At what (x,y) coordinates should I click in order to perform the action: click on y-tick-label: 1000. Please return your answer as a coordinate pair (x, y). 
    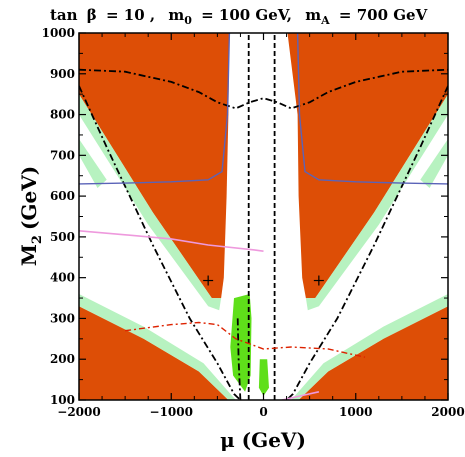
    Looking at the image, I should click on (58, 33).